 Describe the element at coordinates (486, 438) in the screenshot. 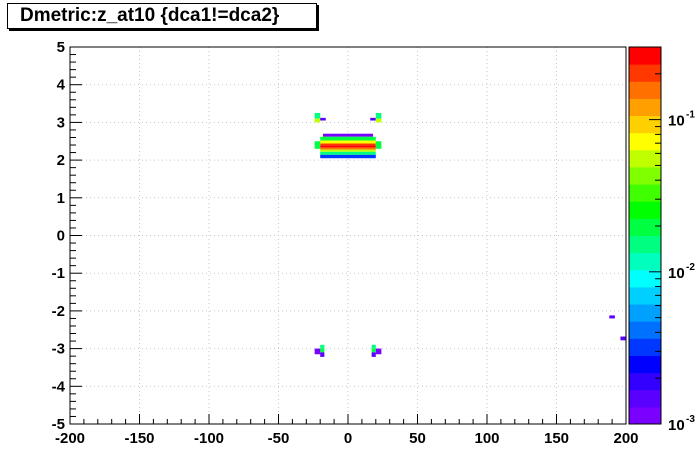

I see `x-tick-label: 100` at that location.